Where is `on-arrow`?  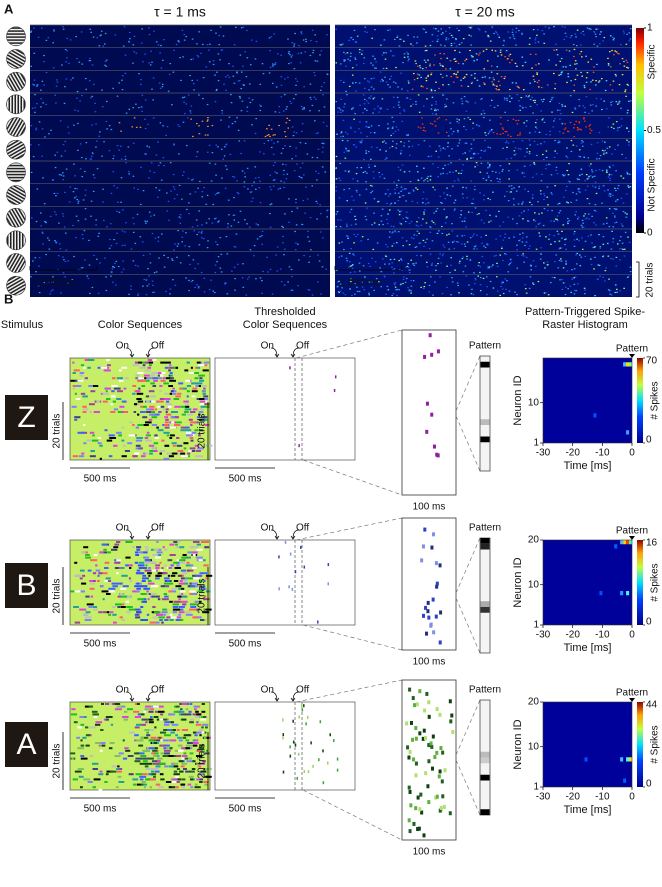
on-arrow is located at coordinates (275, 534).